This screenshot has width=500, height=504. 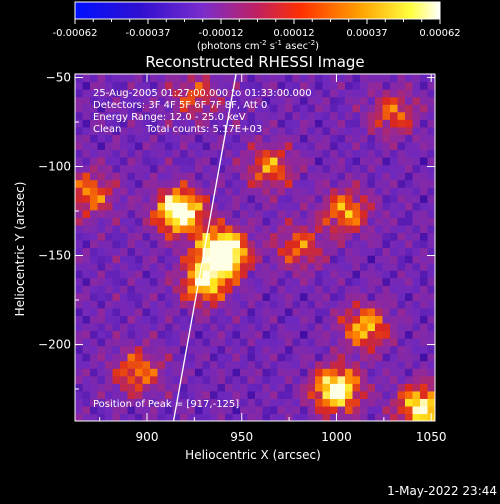 I want to click on colorbar-unit: (photons cm-2 s-1 asec-2), so click(x=258, y=45).